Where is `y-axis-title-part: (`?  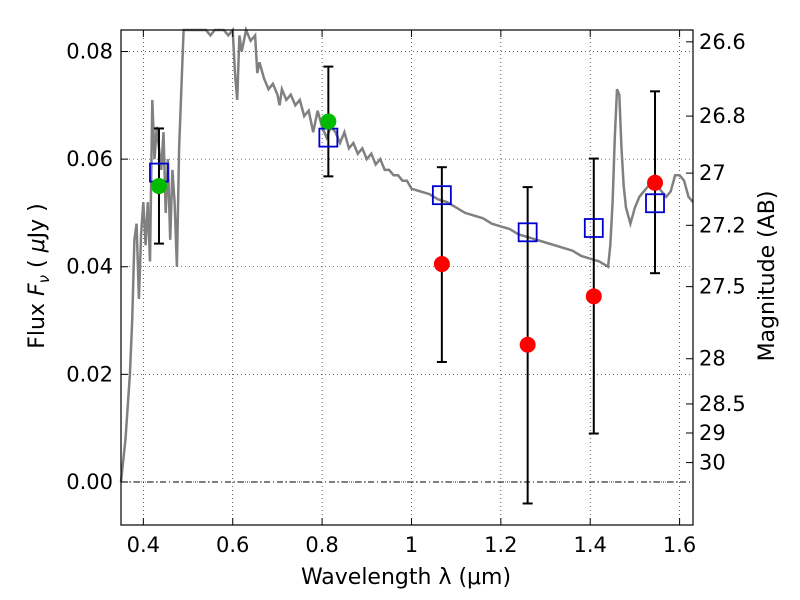 y-axis-title-part: ( is located at coordinates (37, 263).